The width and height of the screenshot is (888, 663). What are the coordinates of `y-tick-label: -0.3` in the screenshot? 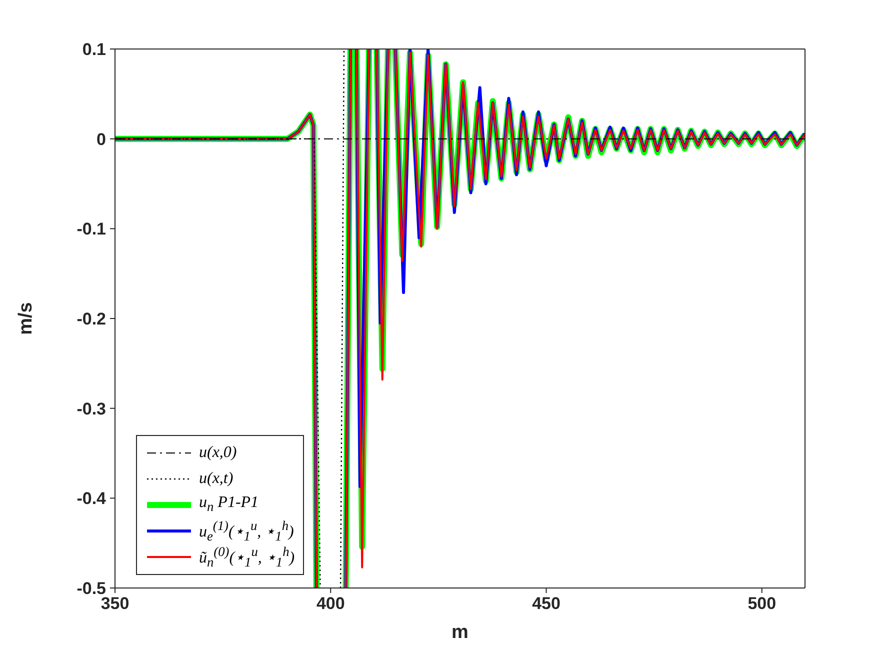 It's located at (91, 408).